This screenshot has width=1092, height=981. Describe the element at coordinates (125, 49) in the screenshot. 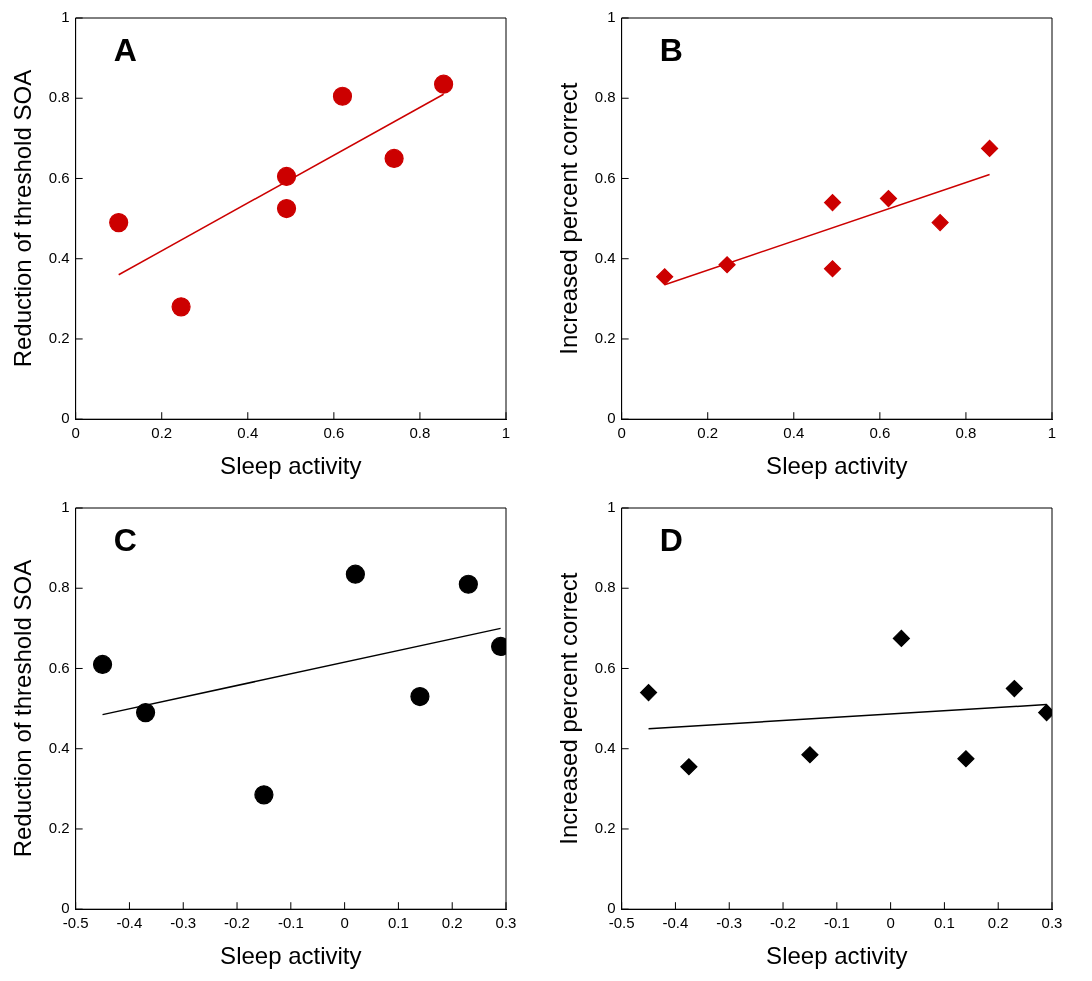

I see `chart-title: A` at that location.